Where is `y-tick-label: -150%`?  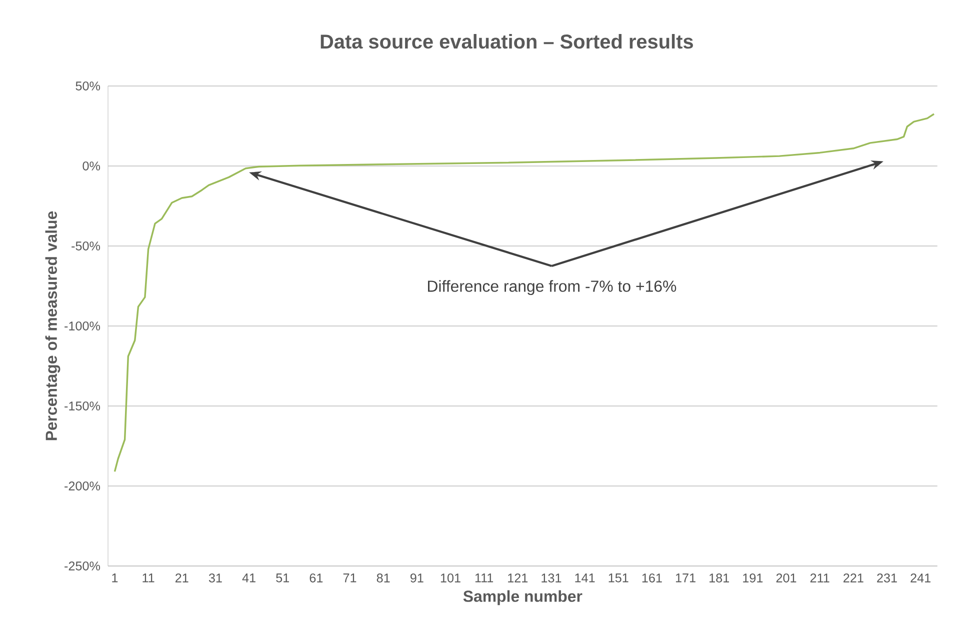 y-tick-label: -150% is located at coordinates (82, 406).